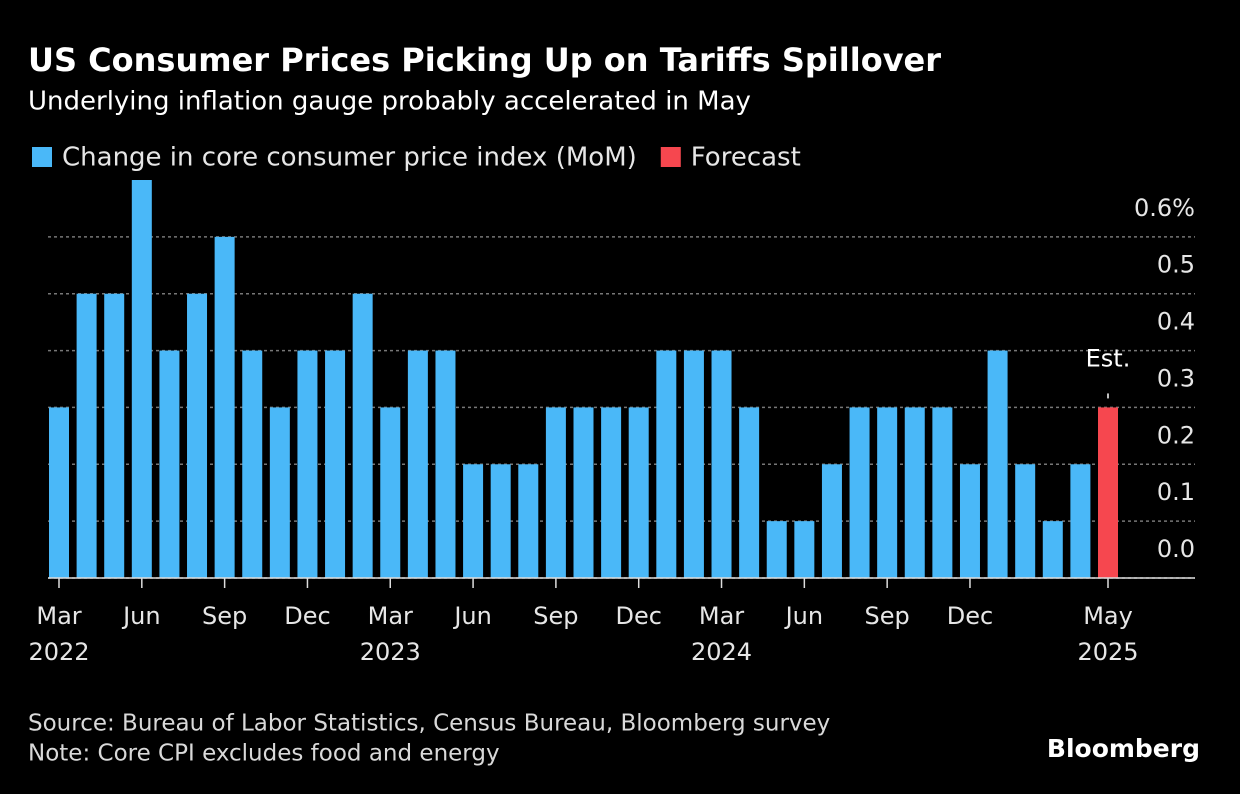 This screenshot has width=1240, height=794. What do you see at coordinates (1108, 616) in the screenshot?
I see `x-tick-label: May` at bounding box center [1108, 616].